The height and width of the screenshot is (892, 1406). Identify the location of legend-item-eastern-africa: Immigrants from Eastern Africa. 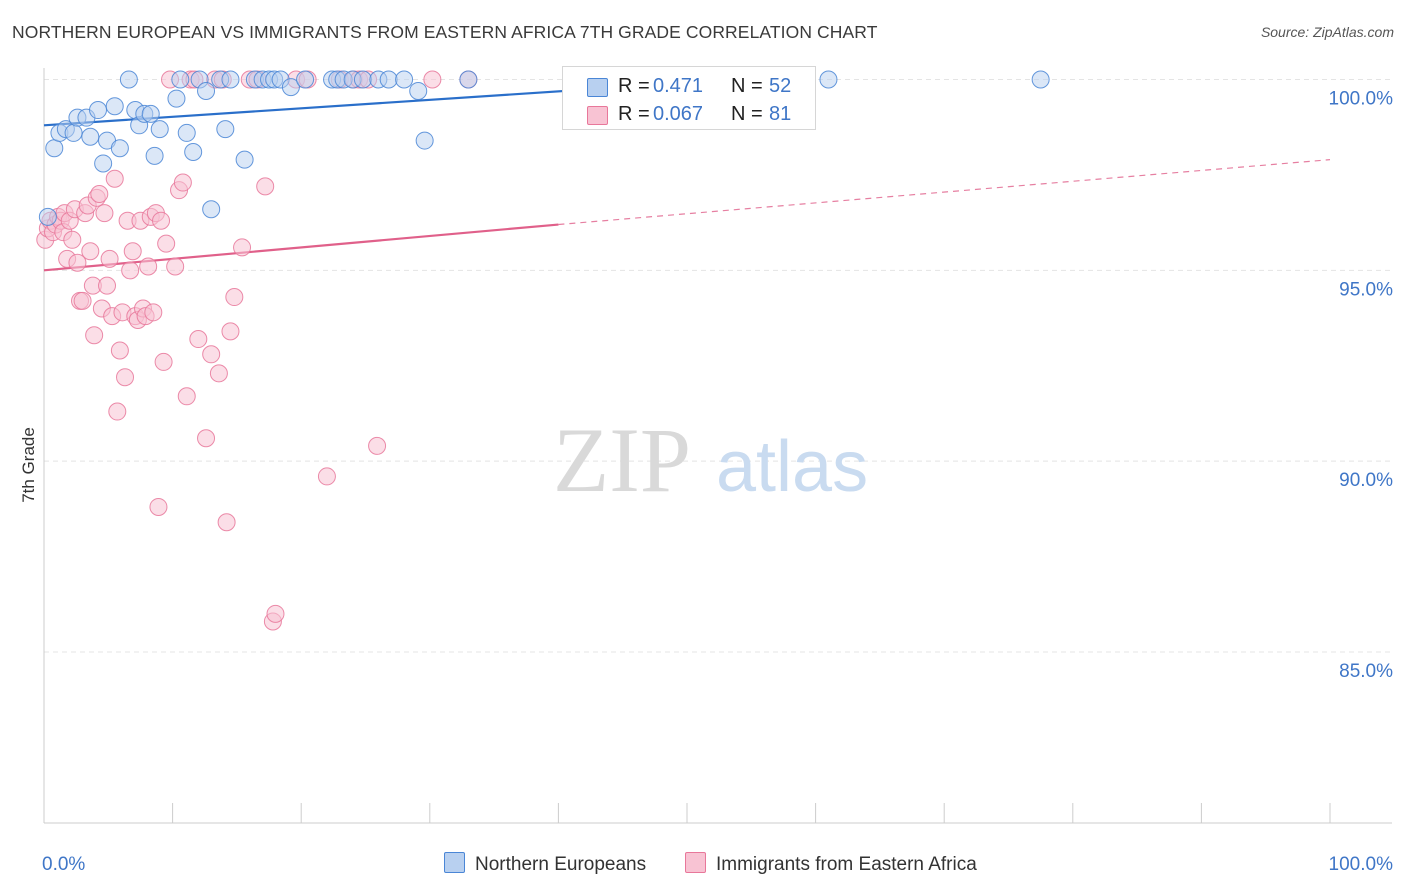
(831, 864).